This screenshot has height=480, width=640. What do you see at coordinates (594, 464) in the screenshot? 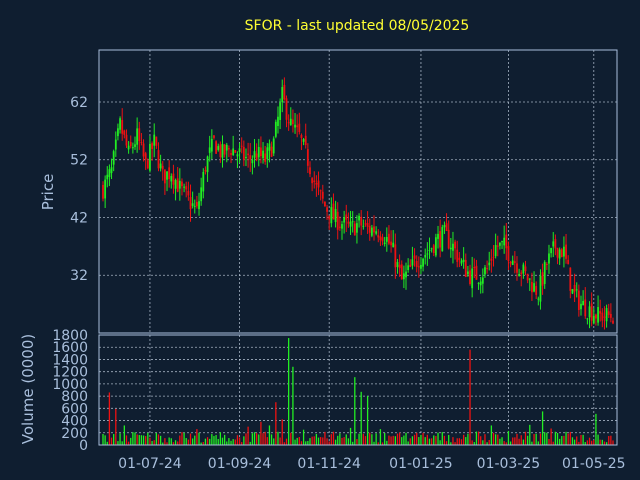
I see `x-tick-label: 01-05-25` at bounding box center [594, 464].